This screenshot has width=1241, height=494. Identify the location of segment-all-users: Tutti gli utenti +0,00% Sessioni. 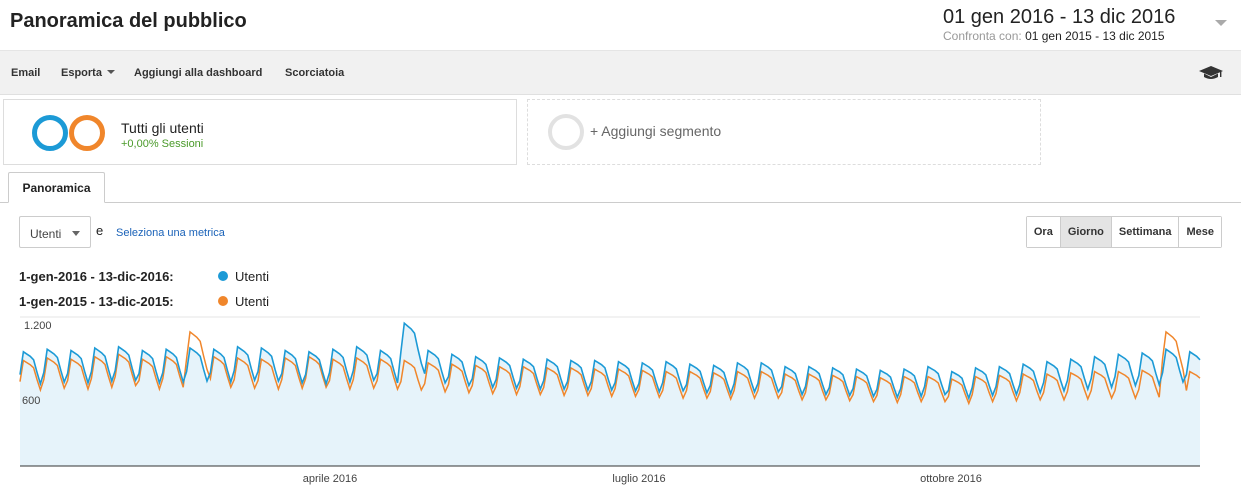
(260, 132).